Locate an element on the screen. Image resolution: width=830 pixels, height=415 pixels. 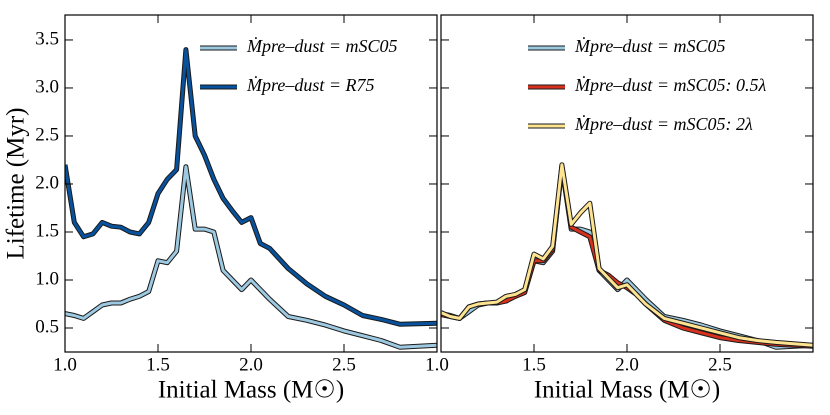
y-tick-label: 1.5 is located at coordinates (47, 230).